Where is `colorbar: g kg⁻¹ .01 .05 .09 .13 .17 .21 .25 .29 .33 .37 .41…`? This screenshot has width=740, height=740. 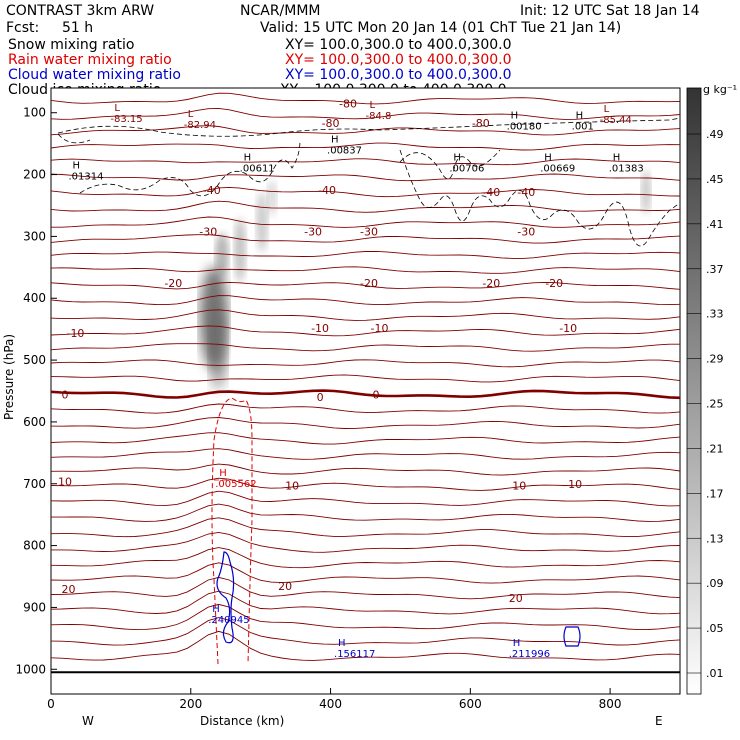
colorbar: g kg⁻¹ .01 .05 .09 .13 .17 .21 .25 .29 .33 .37 .41… is located at coordinates (711, 389).